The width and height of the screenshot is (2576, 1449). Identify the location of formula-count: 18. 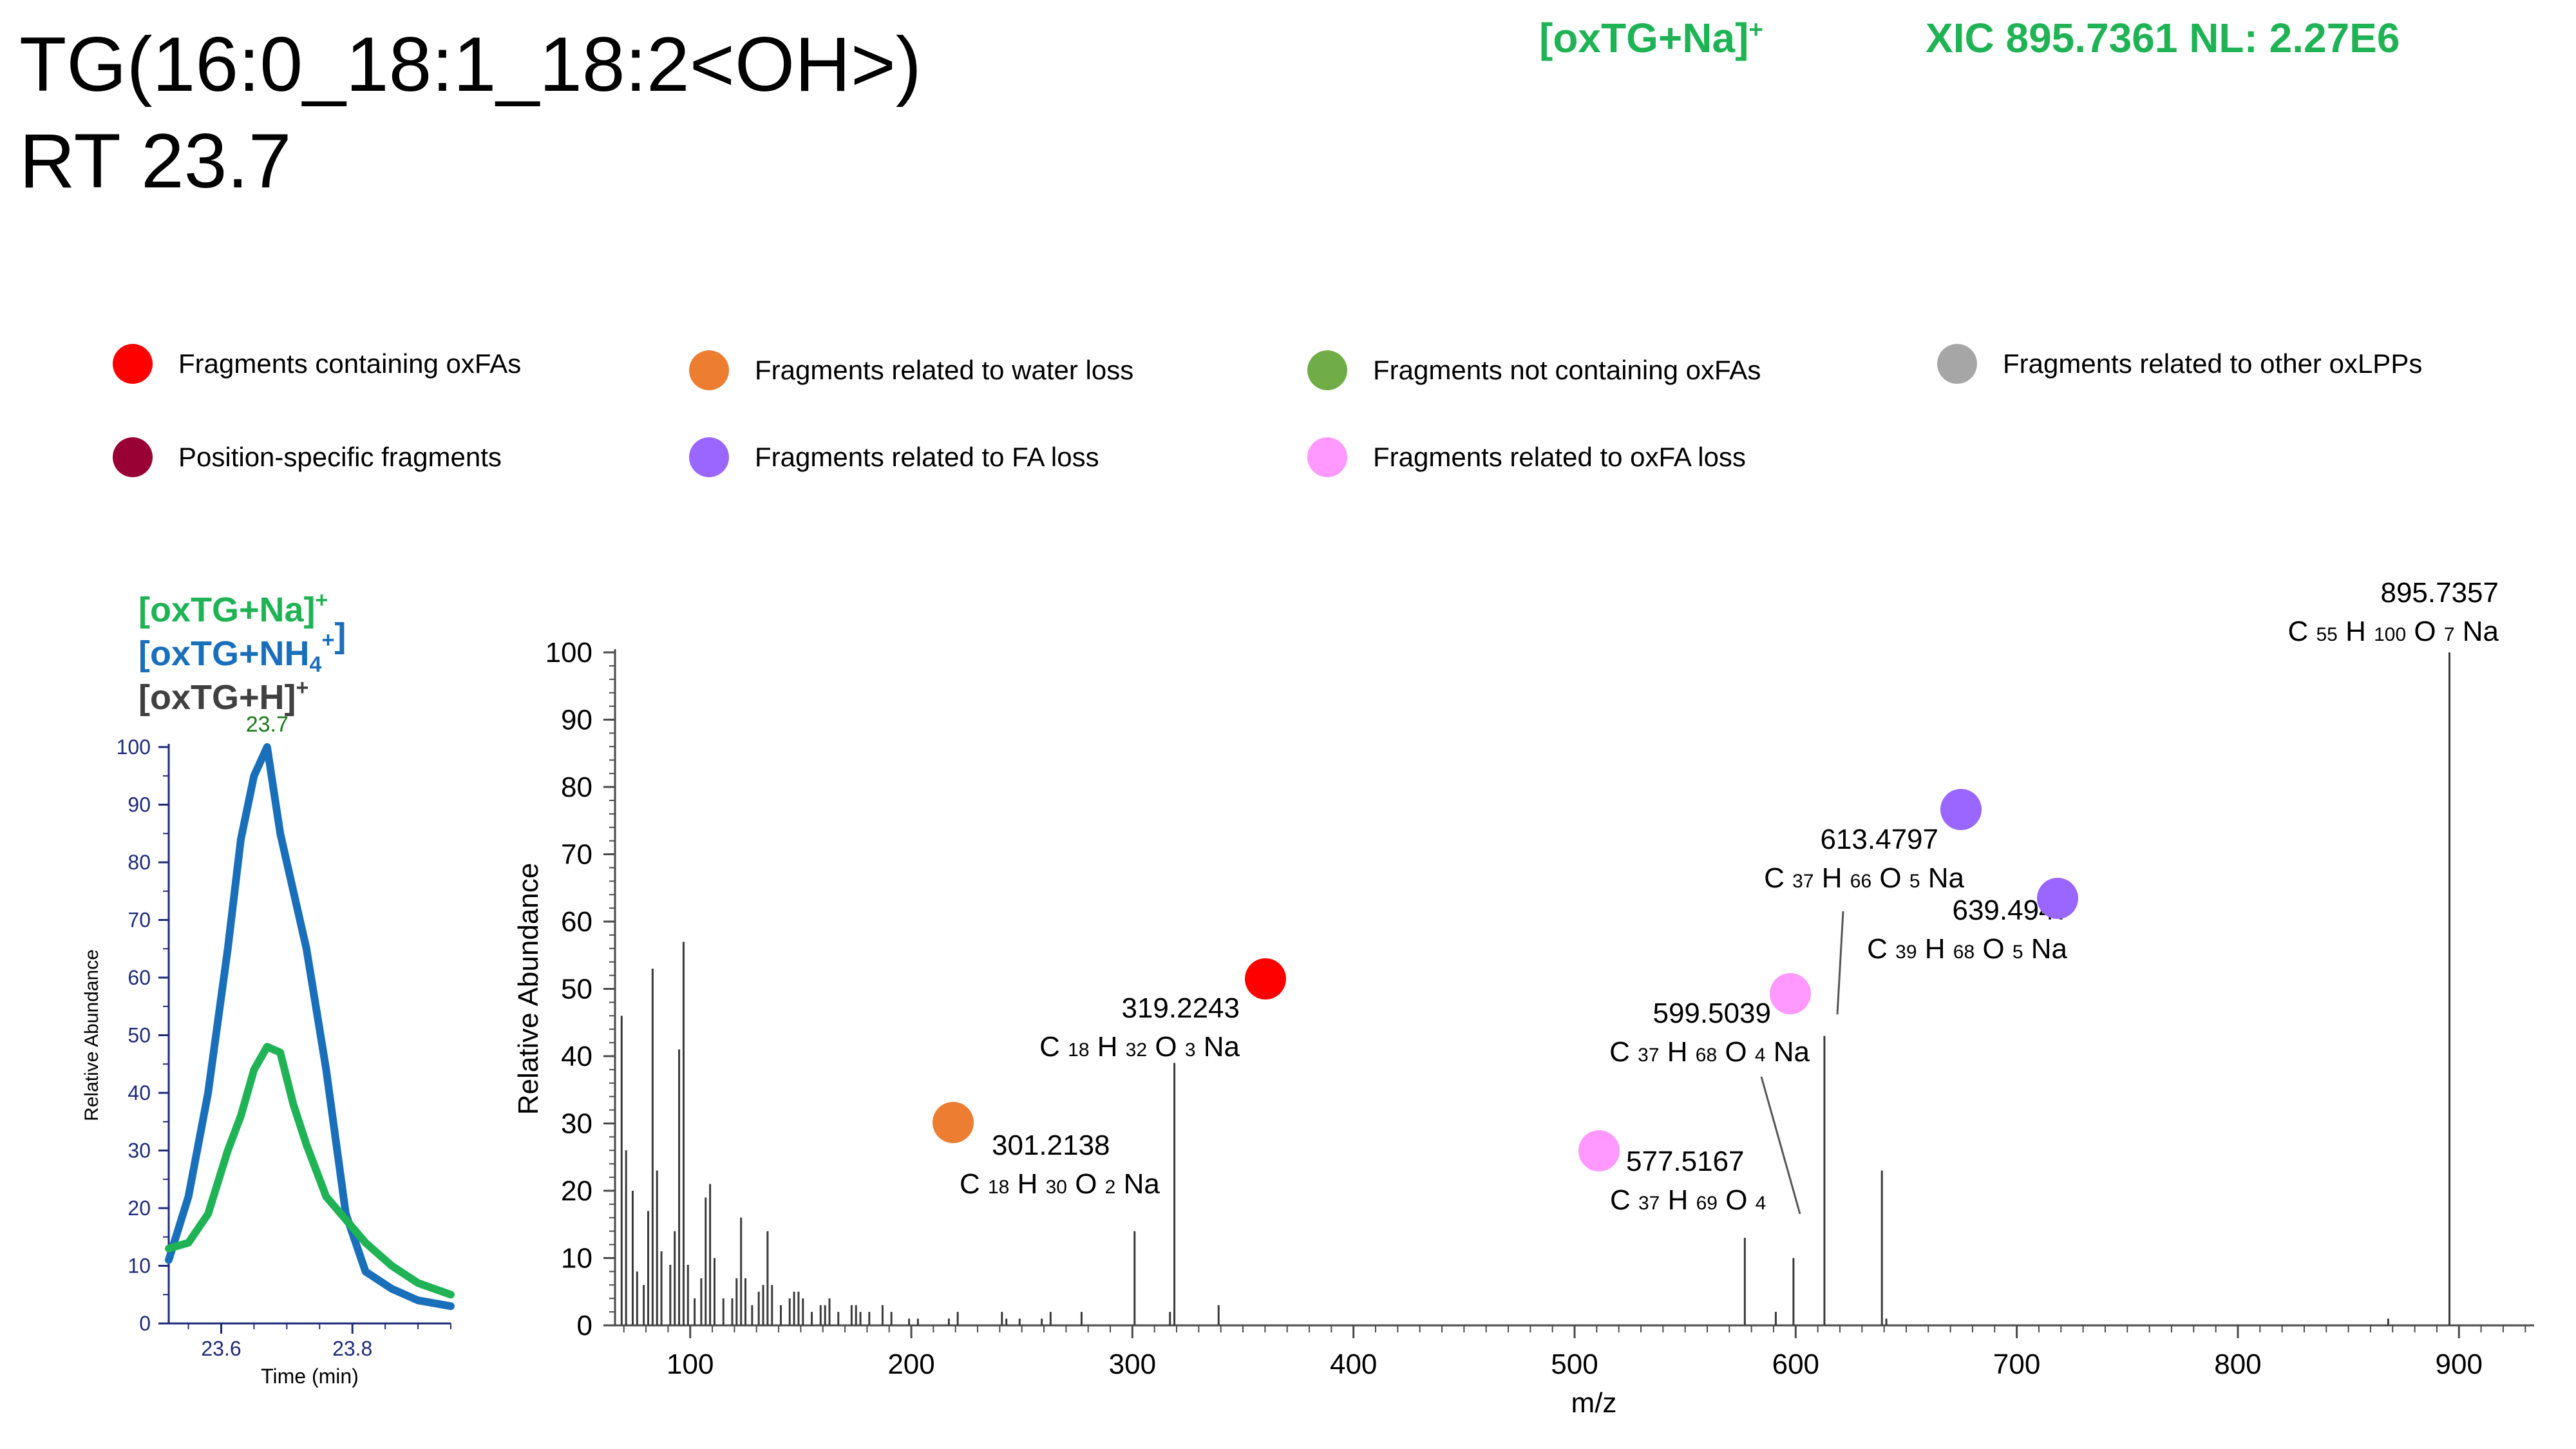
(1078, 1050).